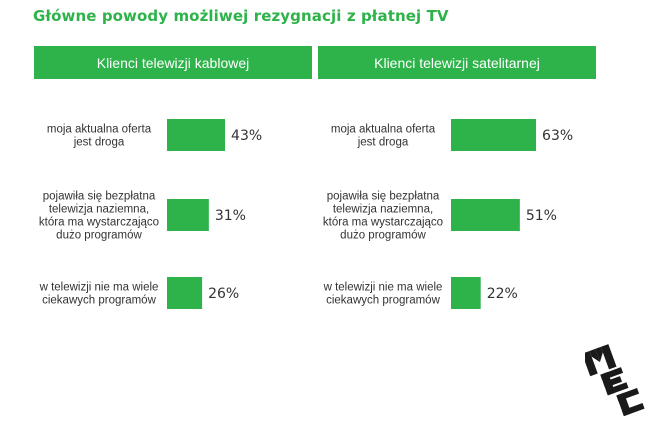 The image size is (655, 429). Describe the element at coordinates (557, 136) in the screenshot. I see `value-label: 63%` at that location.